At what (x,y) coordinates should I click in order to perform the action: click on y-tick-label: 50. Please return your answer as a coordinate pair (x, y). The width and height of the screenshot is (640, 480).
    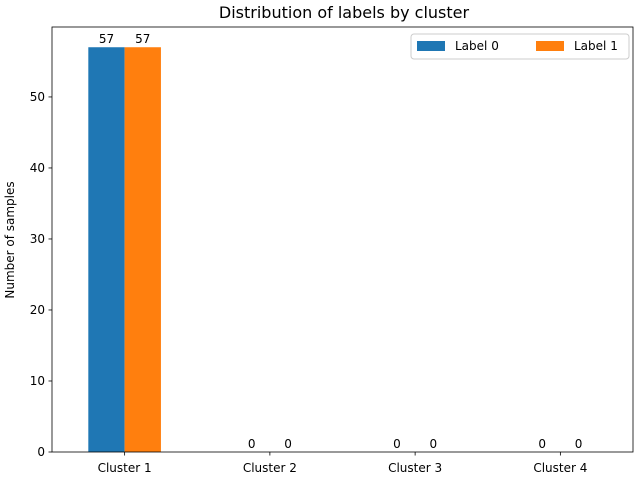
    Looking at the image, I should click on (37, 97).